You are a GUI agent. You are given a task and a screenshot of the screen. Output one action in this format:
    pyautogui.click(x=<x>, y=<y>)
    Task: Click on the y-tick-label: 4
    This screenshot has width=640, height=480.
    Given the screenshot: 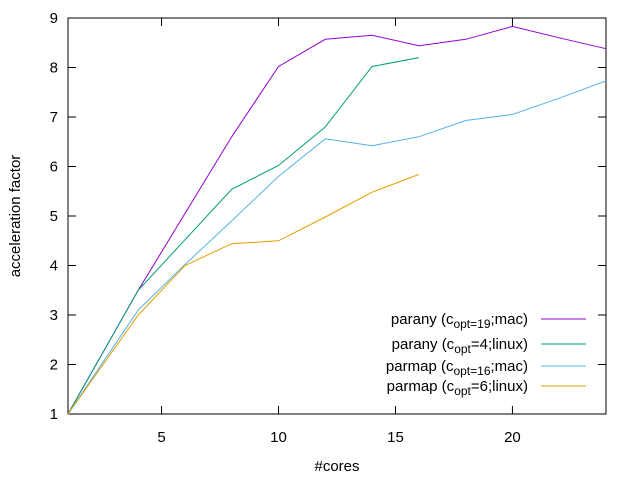 What is the action you would take?
    pyautogui.click(x=54, y=266)
    